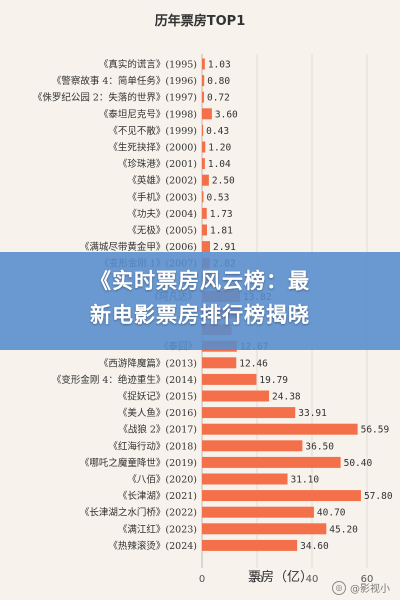 The height and width of the screenshot is (600, 400). Describe the element at coordinates (375, 430) in the screenshot. I see `bar-value-label: 56.59` at that location.